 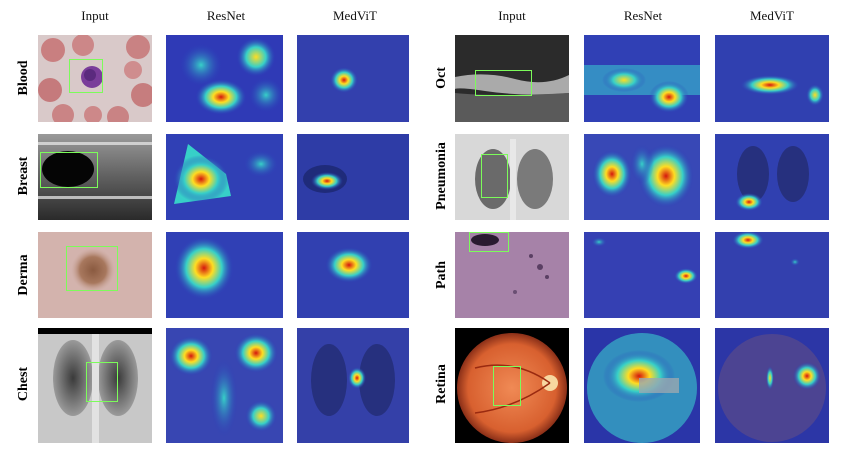 I want to click on retina-medvit-heatmap, so click(x=772, y=385).